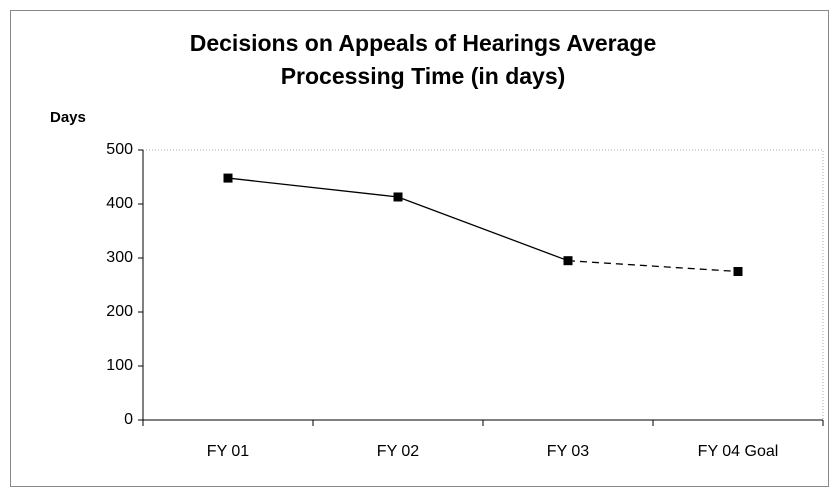 The width and height of the screenshot is (831, 489). Describe the element at coordinates (568, 451) in the screenshot. I see `x-tick-label: FY 03` at that location.